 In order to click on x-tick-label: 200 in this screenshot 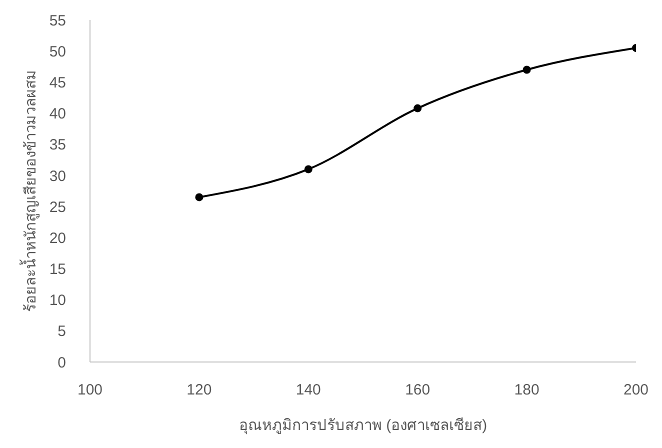, I will do `click(636, 390)`.